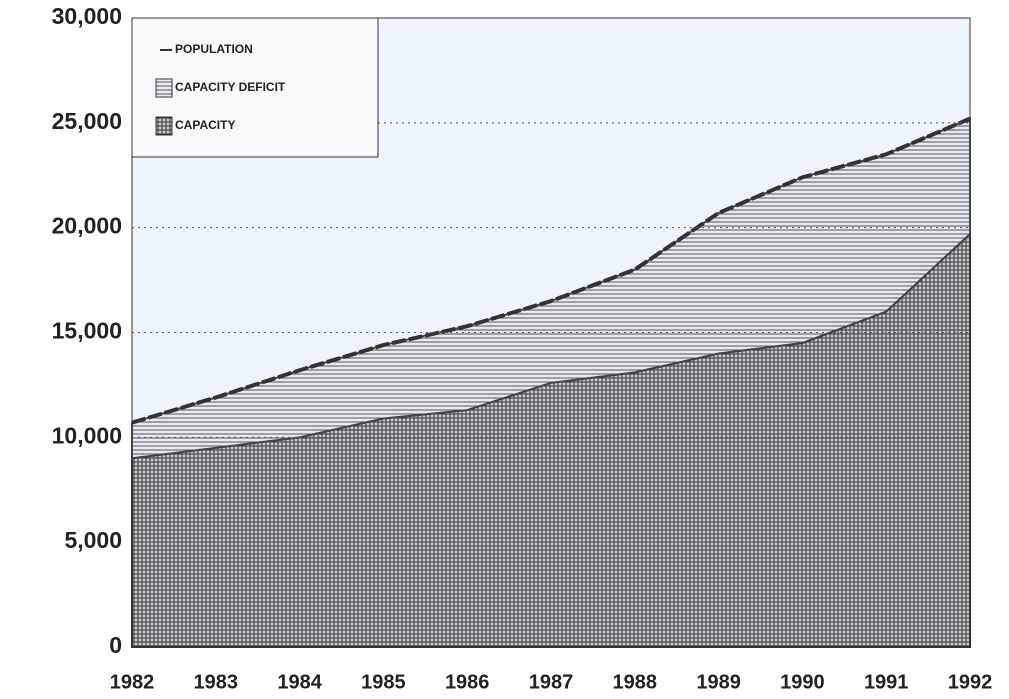 The height and width of the screenshot is (699, 1009). What do you see at coordinates (205, 125) in the screenshot?
I see `legend-label: CAPACITY` at bounding box center [205, 125].